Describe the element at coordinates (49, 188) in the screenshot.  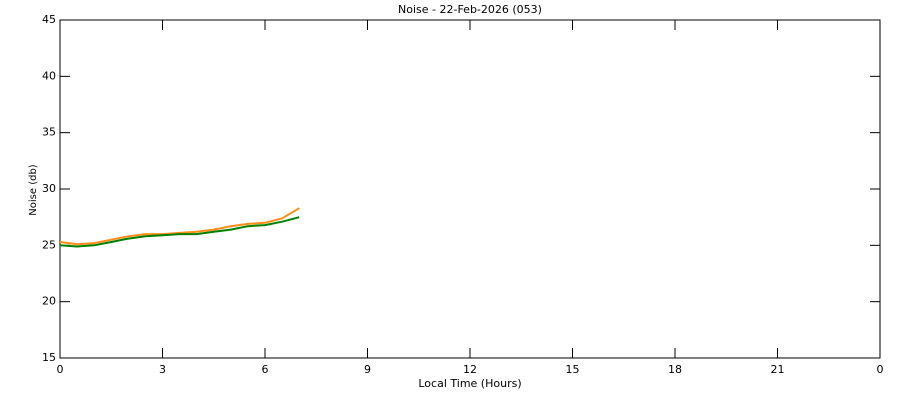
I see `y-tick-label: 30` at that location.